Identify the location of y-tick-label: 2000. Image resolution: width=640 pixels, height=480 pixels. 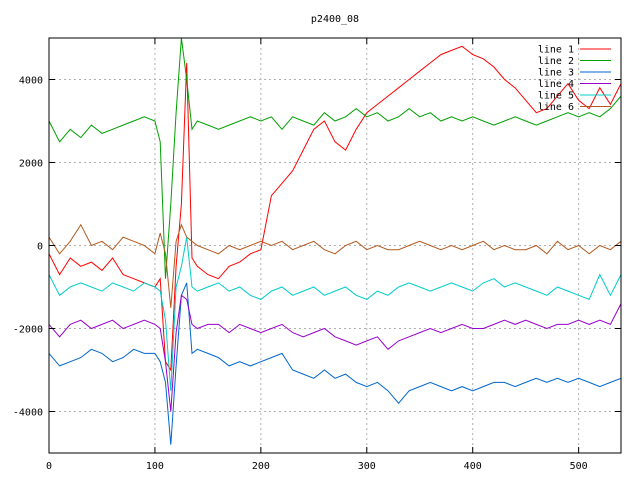
(31, 164).